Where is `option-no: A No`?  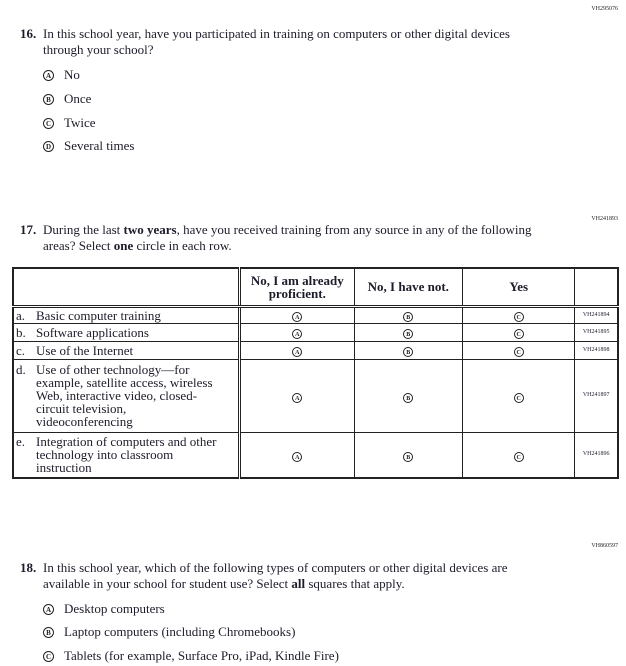 option-no: A No is located at coordinates (61, 74).